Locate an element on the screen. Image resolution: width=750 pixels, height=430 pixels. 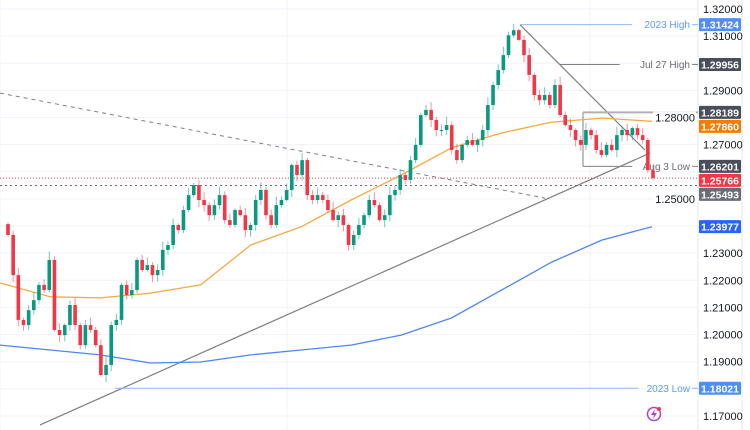
price-label: 1.18021 is located at coordinates (720, 389).